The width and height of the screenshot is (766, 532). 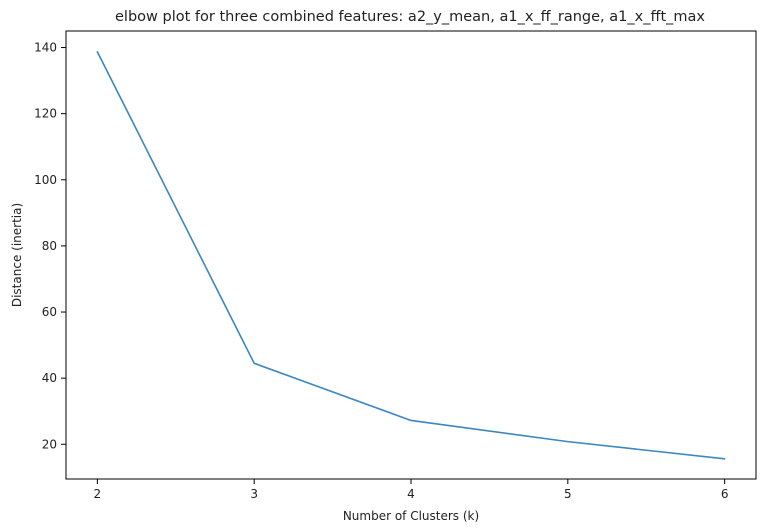 What do you see at coordinates (411, 516) in the screenshot?
I see `x-axis-label: Number of Clusters (k)` at bounding box center [411, 516].